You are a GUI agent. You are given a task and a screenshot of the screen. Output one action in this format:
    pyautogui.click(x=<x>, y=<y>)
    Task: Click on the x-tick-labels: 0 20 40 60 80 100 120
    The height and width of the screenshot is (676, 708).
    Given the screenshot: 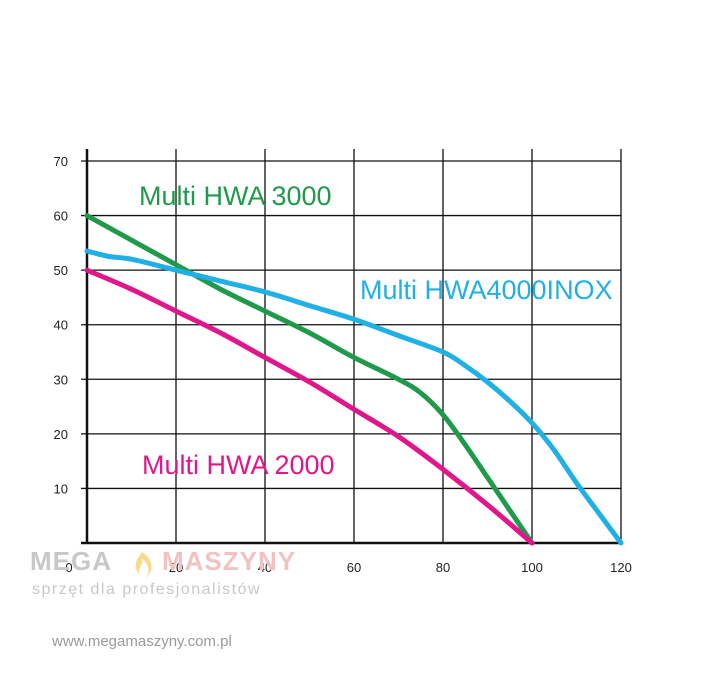 What is the action you would take?
    pyautogui.click(x=348, y=567)
    